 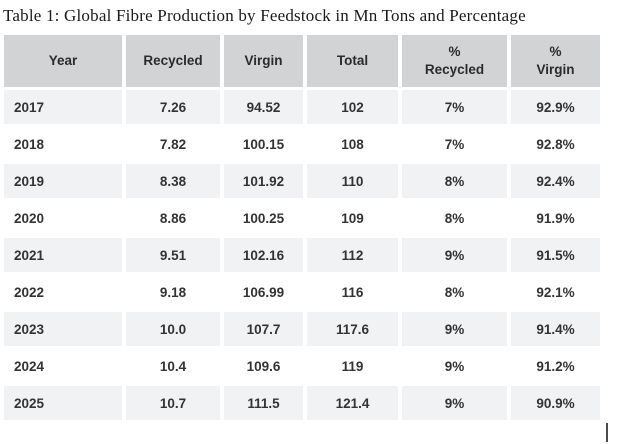 What do you see at coordinates (263, 403) in the screenshot?
I see `value-cell: 111.5` at bounding box center [263, 403].